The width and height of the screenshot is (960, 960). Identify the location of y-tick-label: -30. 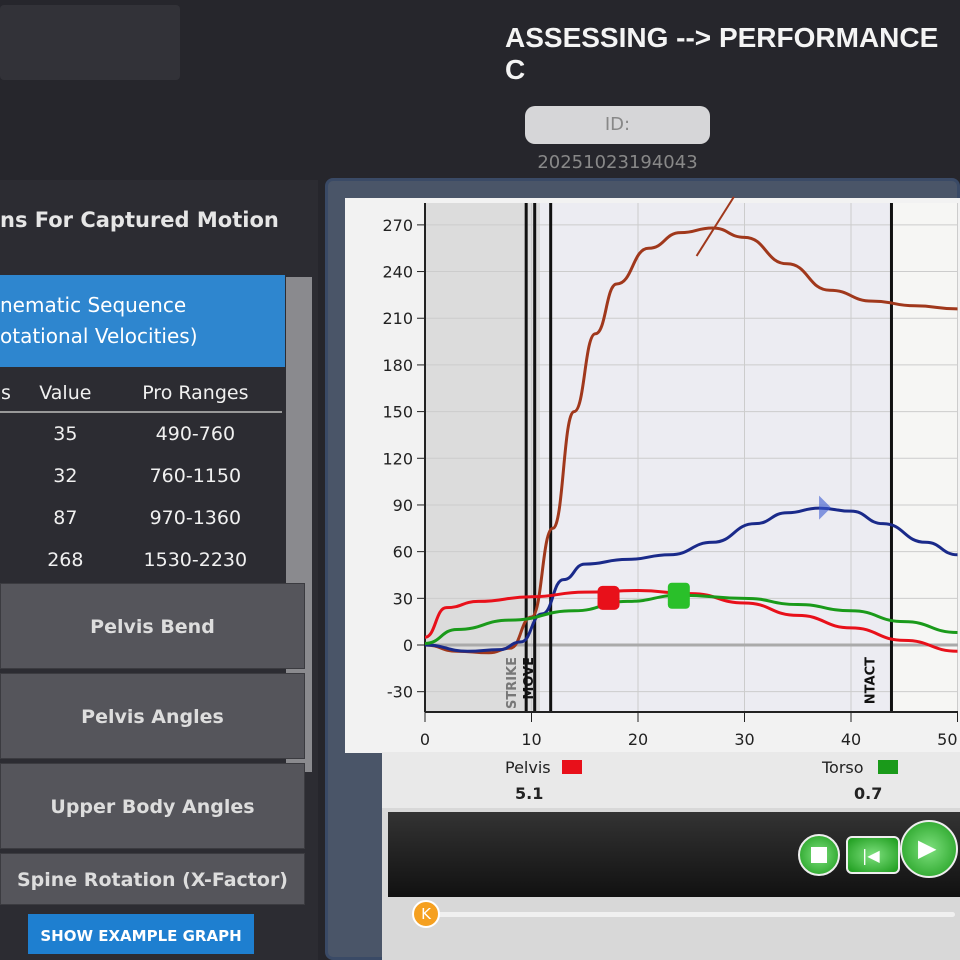
(400, 692).